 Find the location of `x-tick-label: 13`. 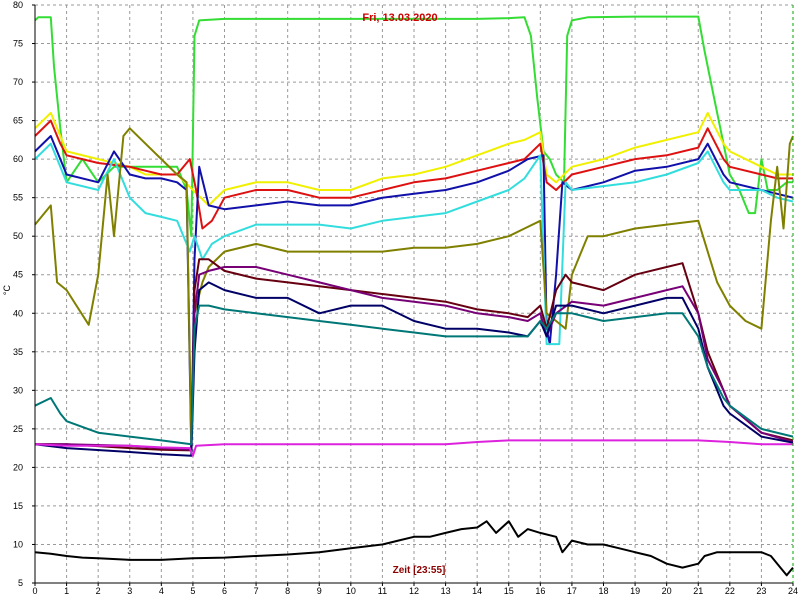

x-tick-label: 13 is located at coordinates (446, 591).